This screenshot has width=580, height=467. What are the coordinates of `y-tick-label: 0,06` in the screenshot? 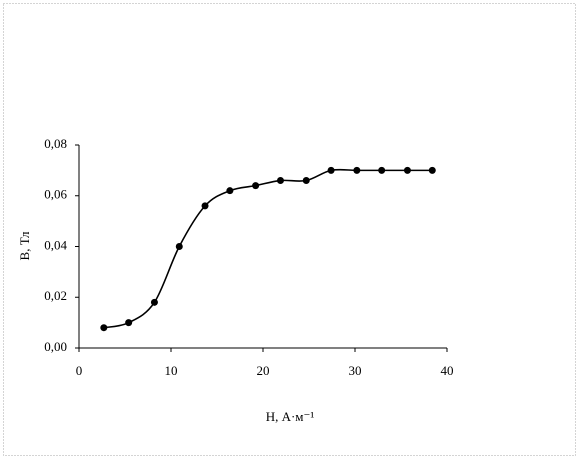 It's located at (55, 194).